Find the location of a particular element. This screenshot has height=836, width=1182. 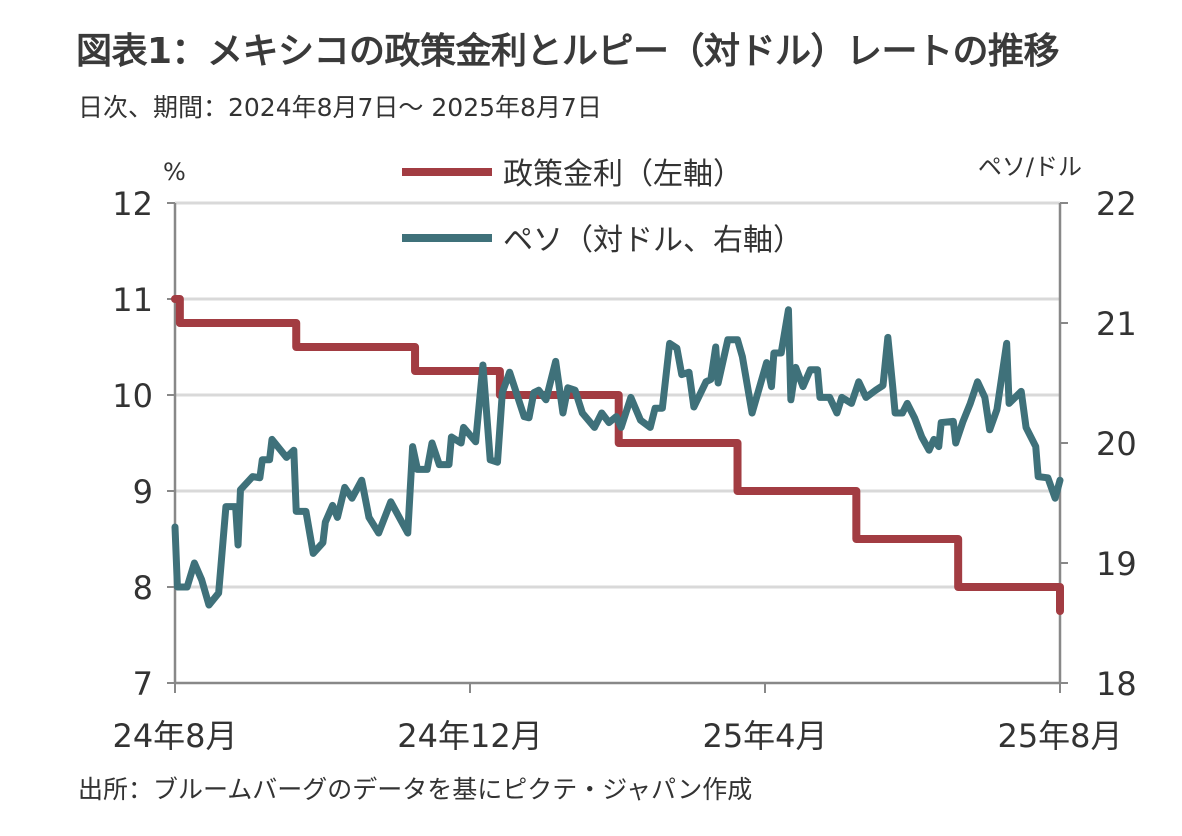

y-left-tick-label: 7 is located at coordinates (143, 684).